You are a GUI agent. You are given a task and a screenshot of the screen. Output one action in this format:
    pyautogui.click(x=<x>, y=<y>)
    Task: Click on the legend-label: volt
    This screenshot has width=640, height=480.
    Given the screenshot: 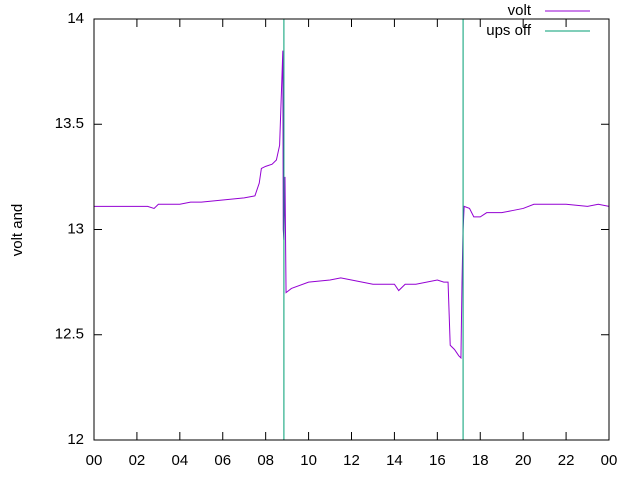 What is the action you would take?
    pyautogui.click(x=520, y=10)
    